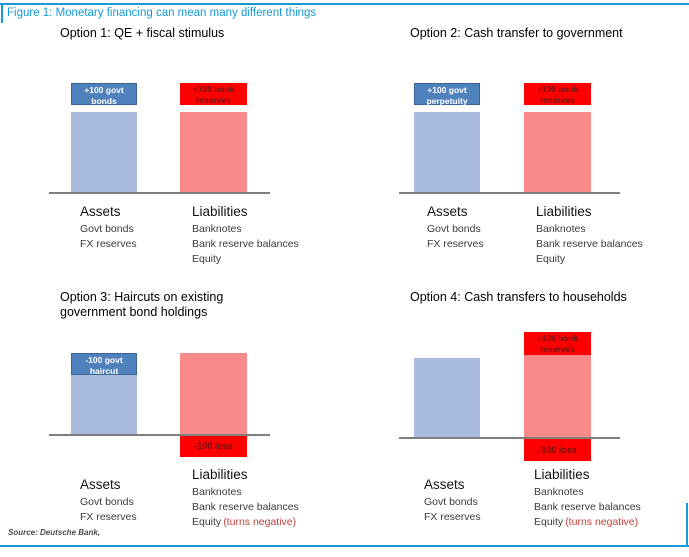 The image size is (689, 557). I want to click on assets-change-box: -100 govt haircut, so click(104, 364).